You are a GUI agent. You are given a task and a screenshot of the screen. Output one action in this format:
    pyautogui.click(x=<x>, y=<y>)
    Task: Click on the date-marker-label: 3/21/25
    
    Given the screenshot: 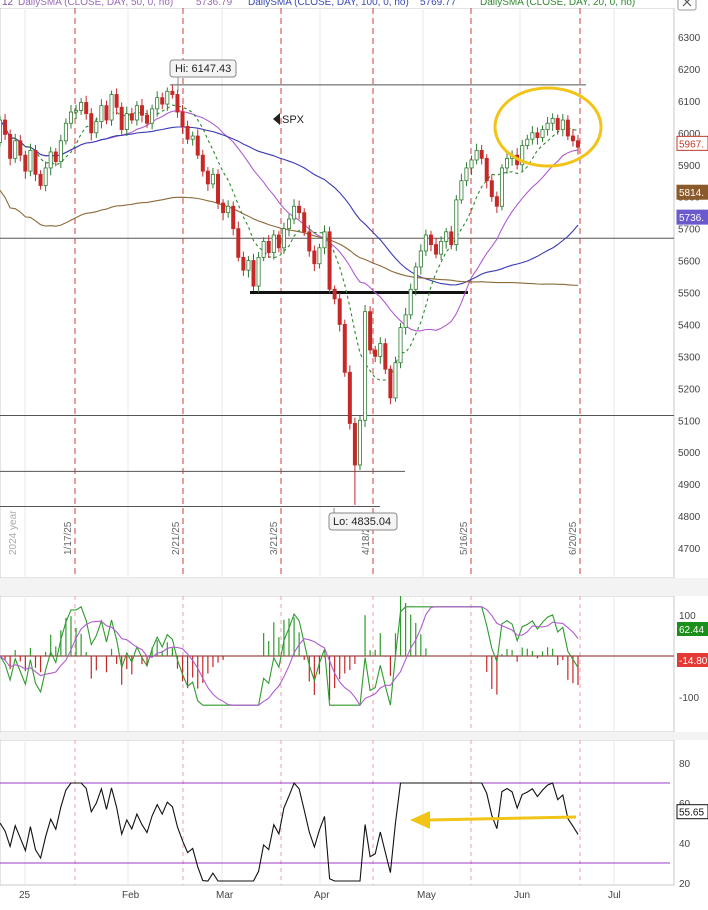 What is the action you would take?
    pyautogui.click(x=274, y=538)
    